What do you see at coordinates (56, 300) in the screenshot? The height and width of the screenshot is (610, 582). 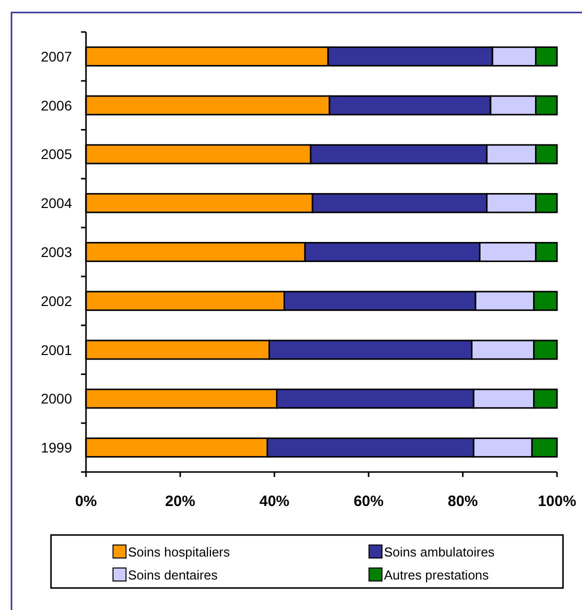 I see `y-tick-label: 2002` at bounding box center [56, 300].